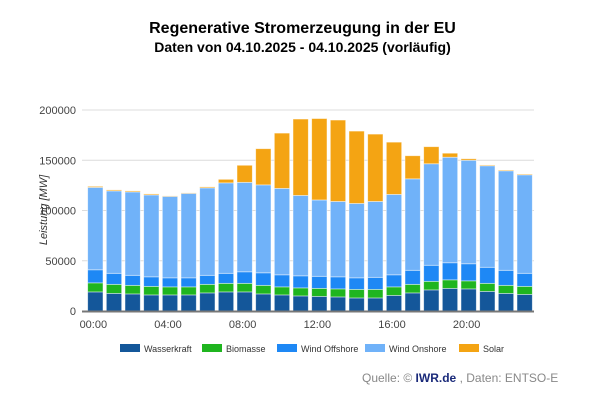 The width and height of the screenshot is (605, 419). Describe the element at coordinates (234, 349) in the screenshot. I see `legend-item: Biomasse` at that location.